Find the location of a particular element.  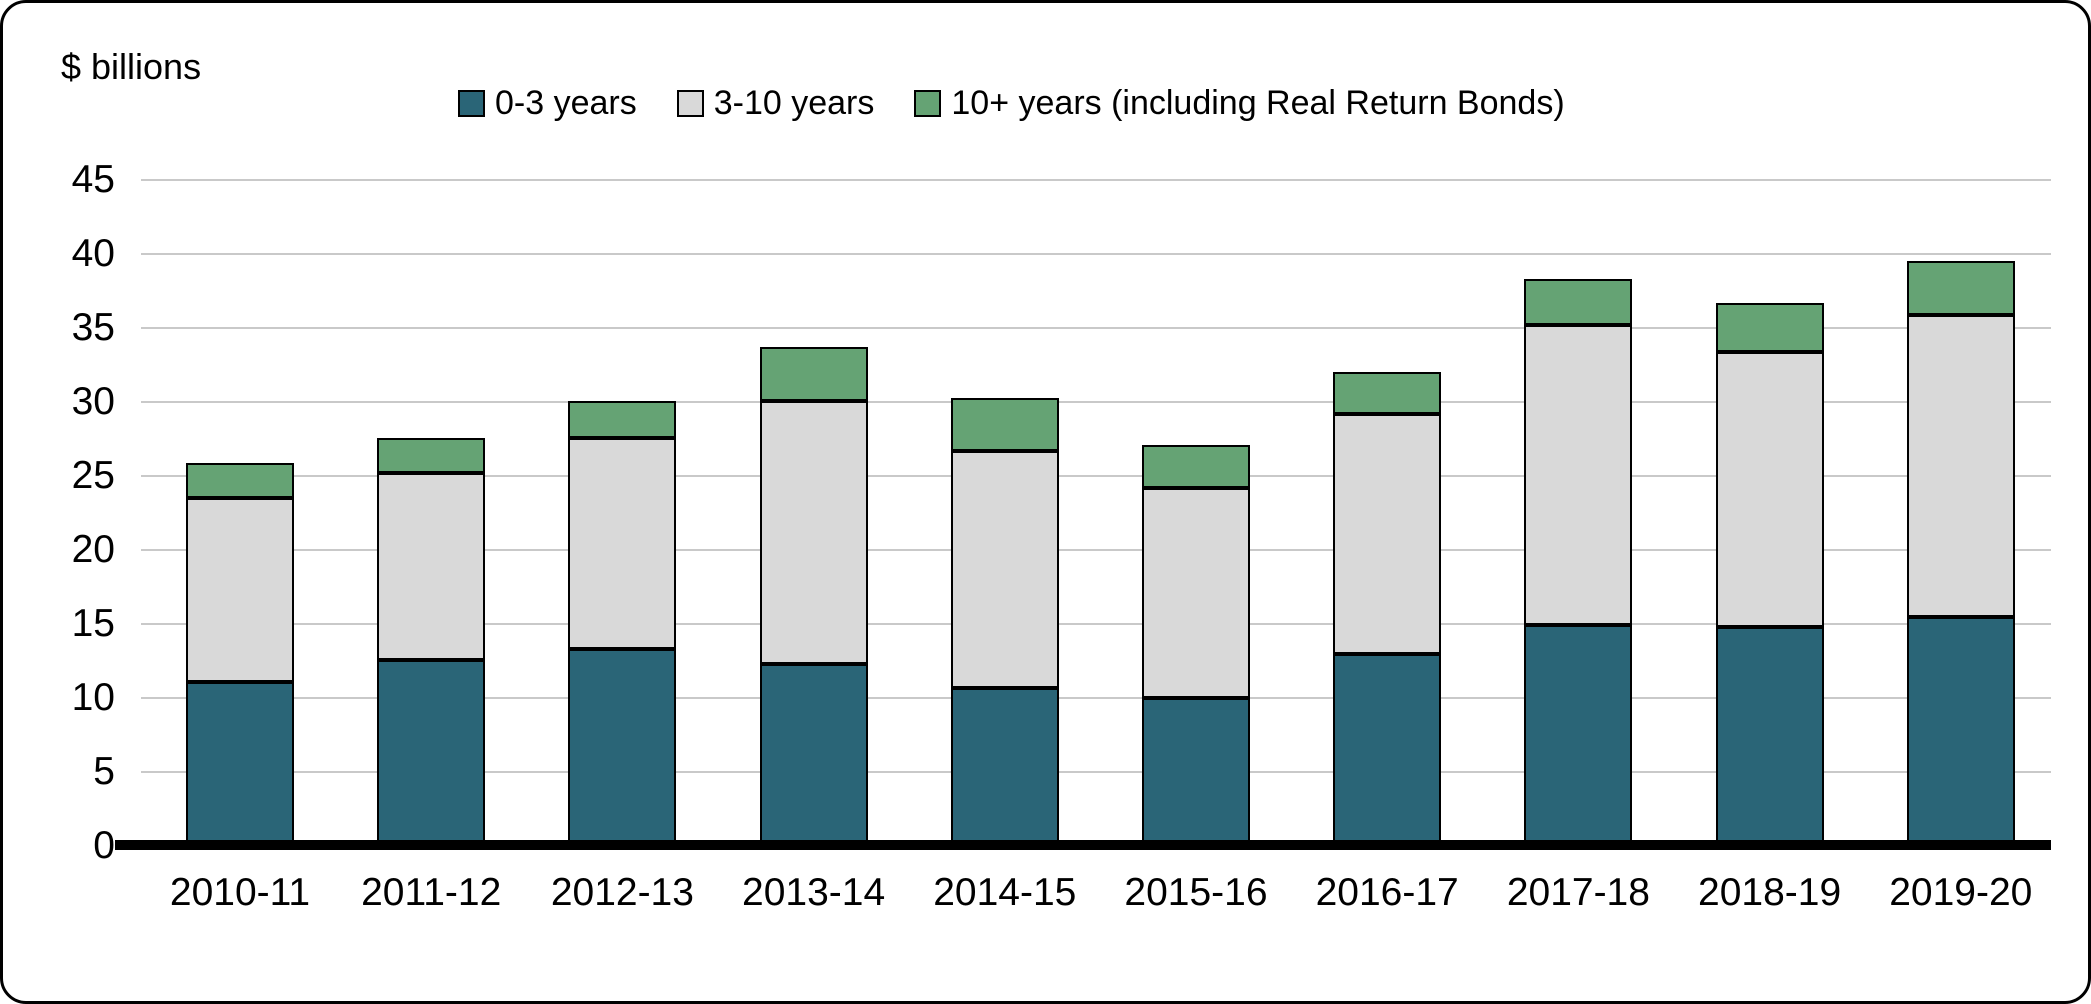

x-axis-label: 2017-18 is located at coordinates (1578, 892).